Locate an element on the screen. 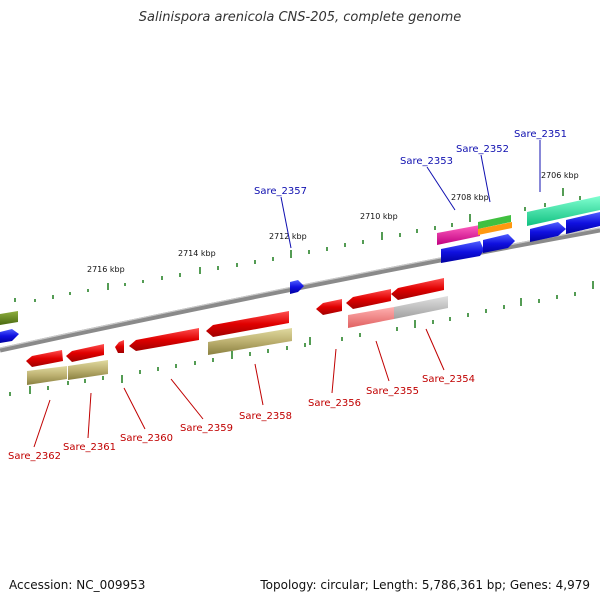 The width and height of the screenshot is (600, 600). gene-label-sare-2353: Sare_2353 is located at coordinates (426, 161).